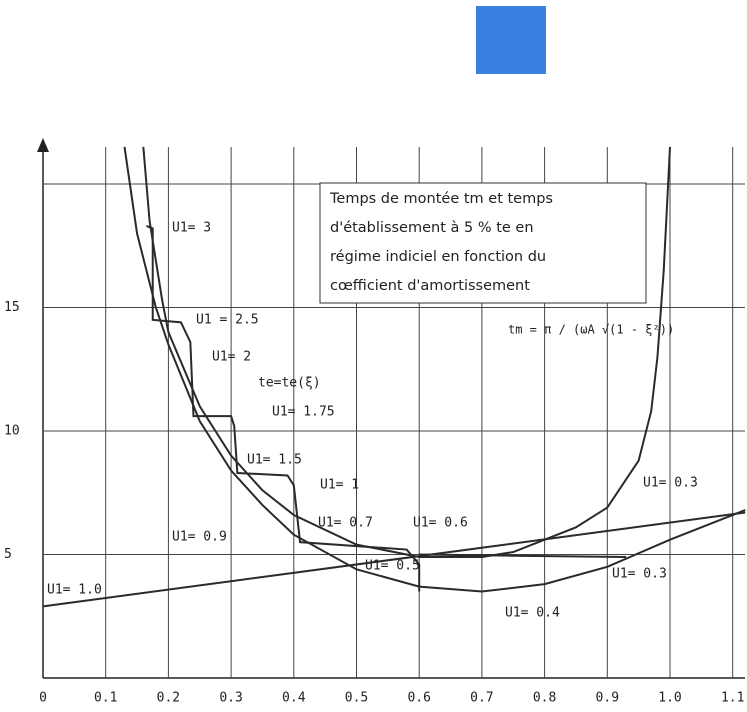 The image size is (747, 712). Describe the element at coordinates (732, 698) in the screenshot. I see `x-tick-label: 1.1` at that location.